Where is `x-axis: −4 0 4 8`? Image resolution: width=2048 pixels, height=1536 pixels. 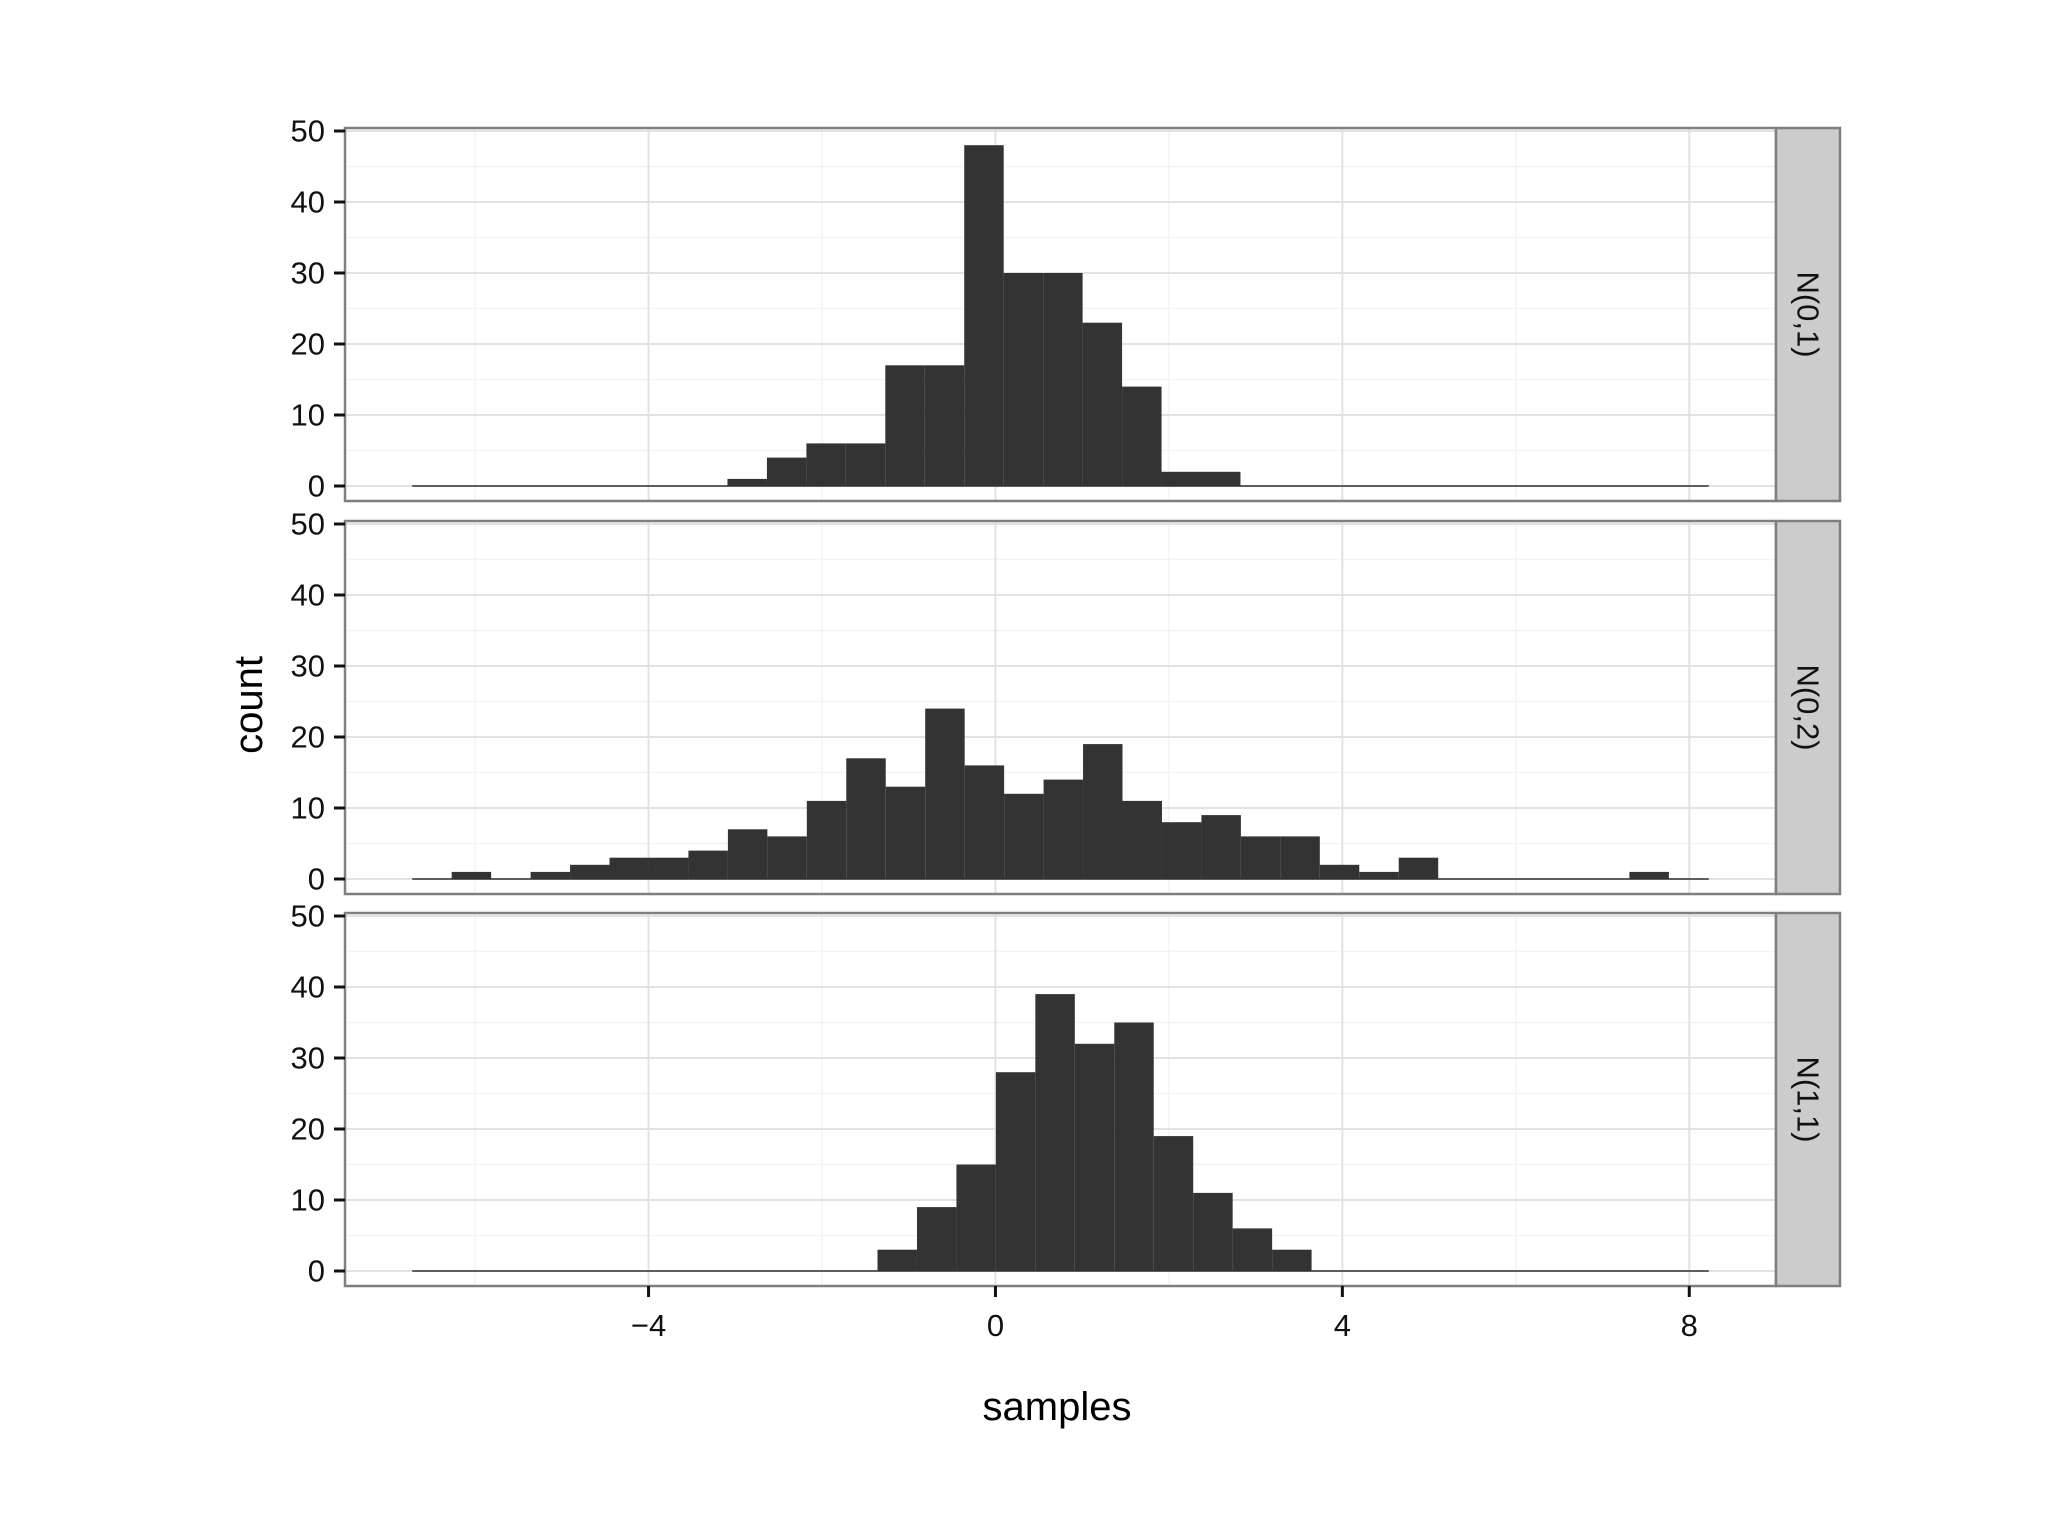
x-axis: −4 0 4 8 is located at coordinates (1164, 1314).